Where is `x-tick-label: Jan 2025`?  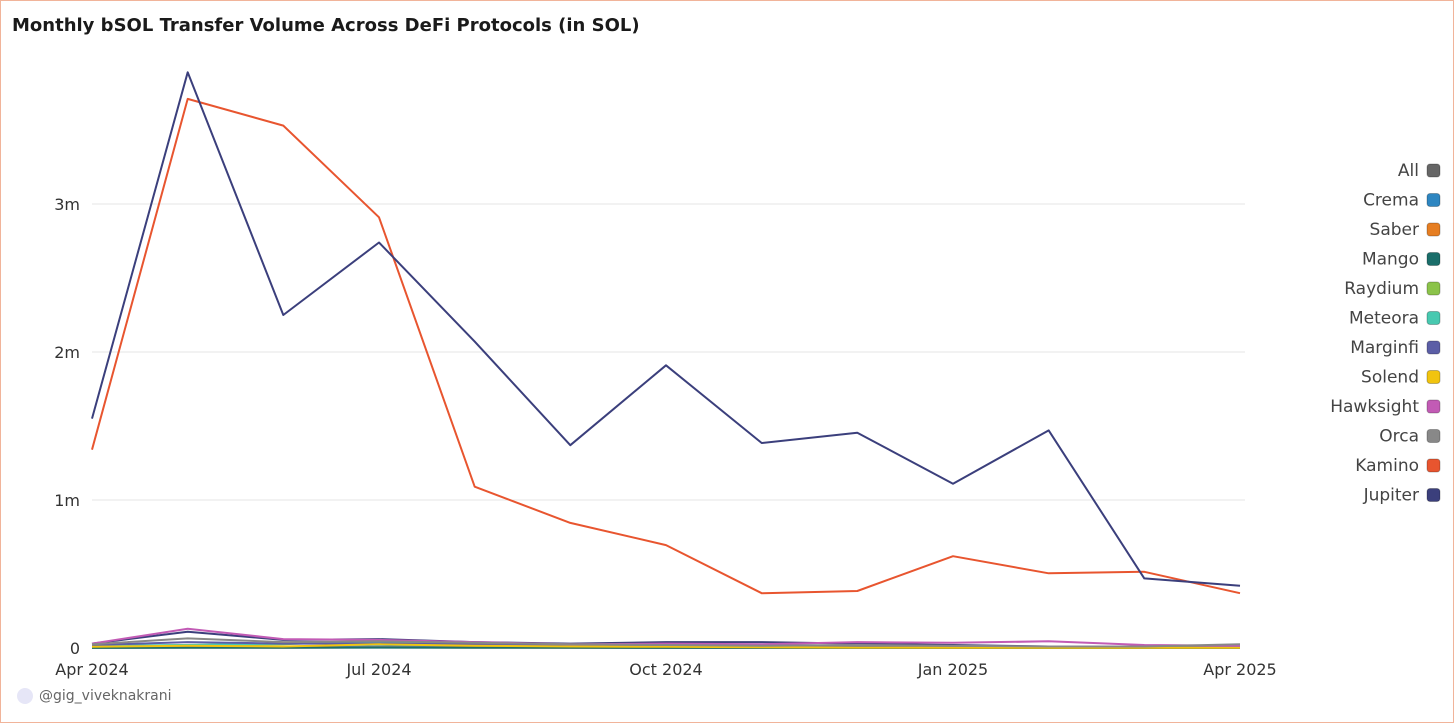
x-tick-label: Jan 2025 is located at coordinates (952, 669).